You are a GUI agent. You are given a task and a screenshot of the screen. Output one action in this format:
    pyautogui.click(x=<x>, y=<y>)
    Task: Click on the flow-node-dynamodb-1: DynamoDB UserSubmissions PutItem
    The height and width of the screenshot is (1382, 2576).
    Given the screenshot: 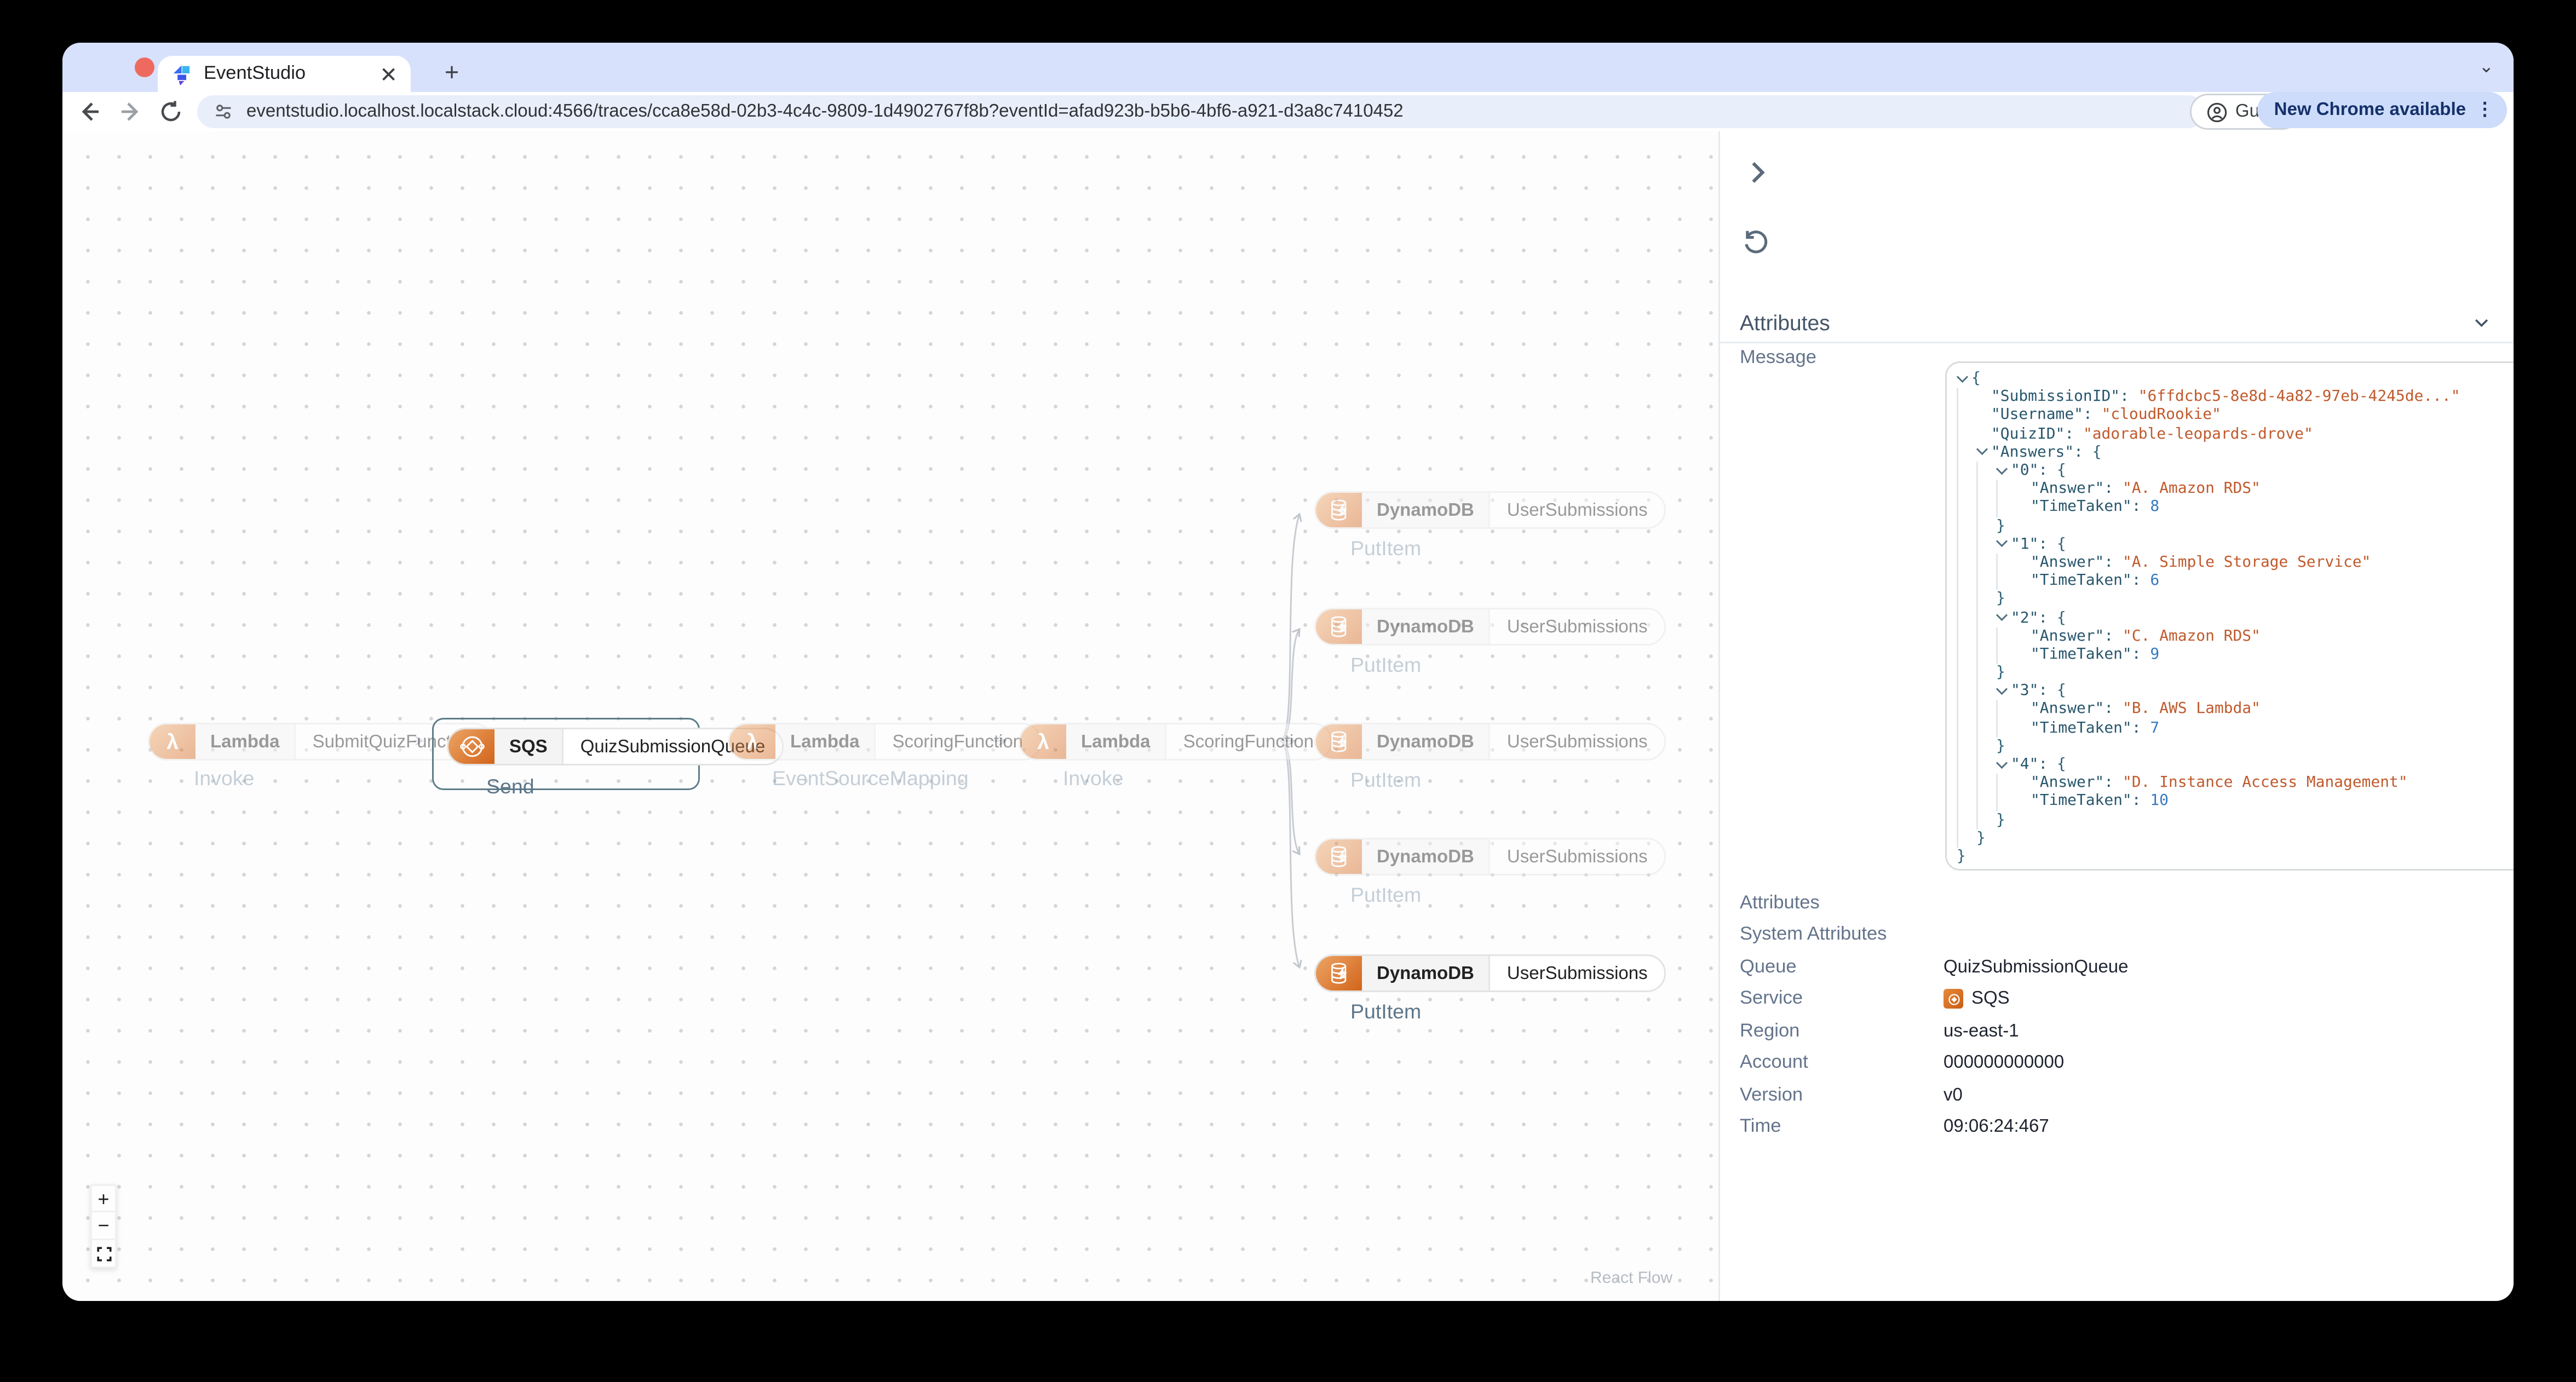 What is the action you would take?
    pyautogui.click(x=1490, y=525)
    